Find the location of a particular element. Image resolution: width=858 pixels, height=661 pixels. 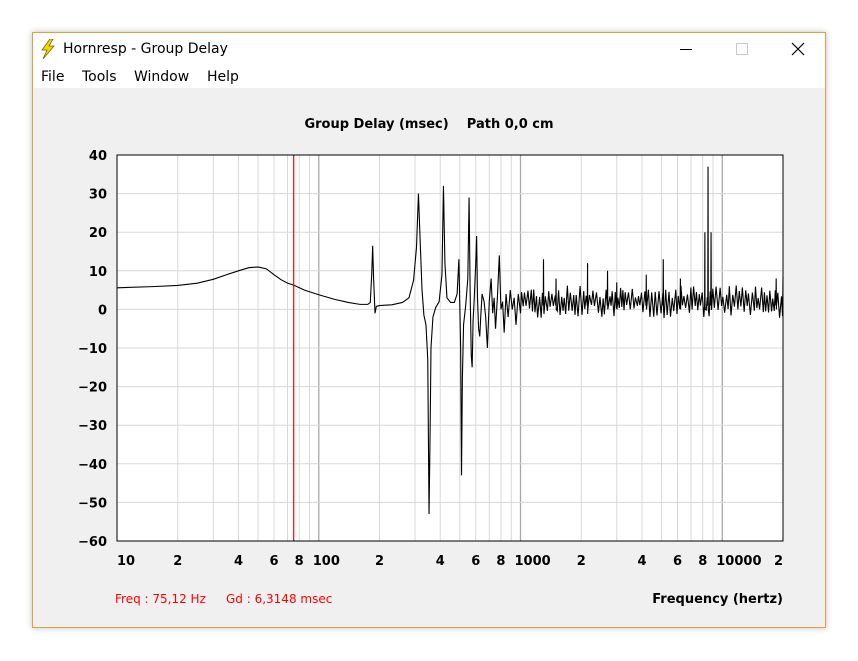

x-tick-labels: 10 2 4 6 8 100 2 4 6 8 1000 2 4 6 8 10000 2 is located at coordinates (450, 561).